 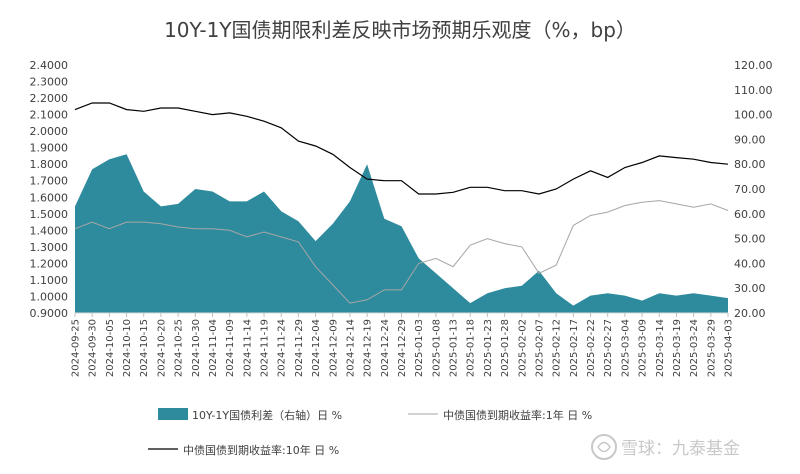 What do you see at coordinates (282, 348) in the screenshot?
I see `x-tick-label: 2024-11-24` at bounding box center [282, 348].